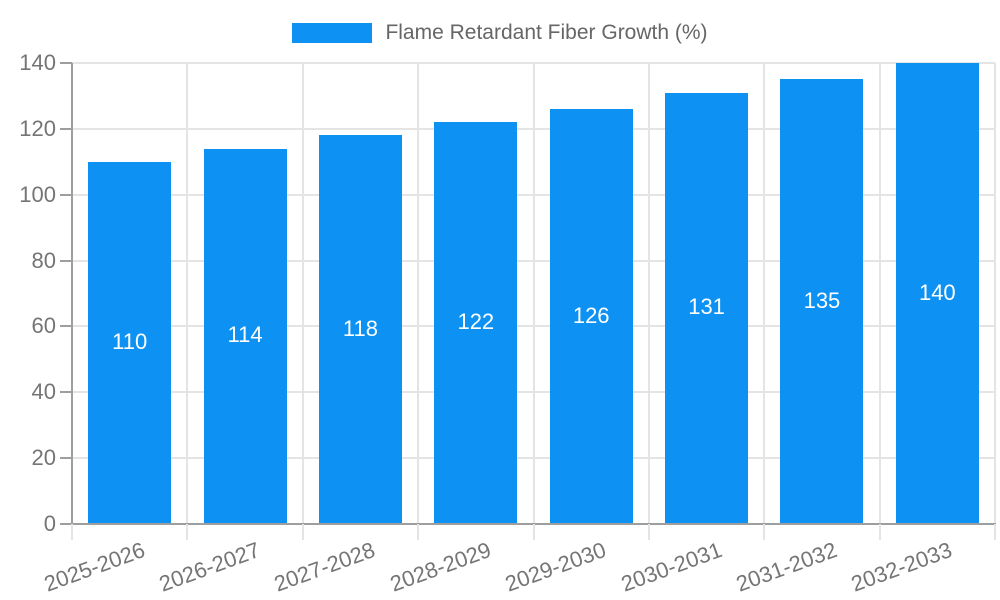 The height and width of the screenshot is (600, 1000). Describe the element at coordinates (37, 194) in the screenshot. I see `y-axis-tick-label: 100` at that location.